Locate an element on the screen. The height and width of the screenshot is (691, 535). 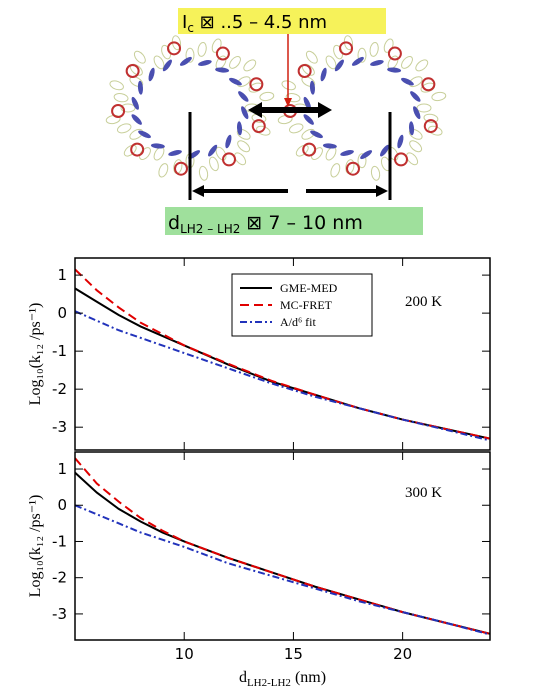
bottom-label: dLH2 – LH2 ⊠ 7 – 10 nm is located at coordinates (265, 224).